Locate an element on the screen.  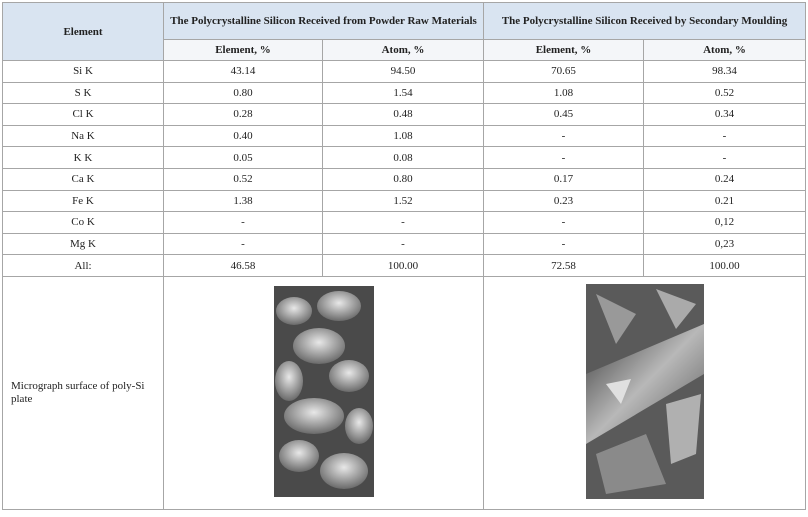
row-label: S K is located at coordinates (83, 93).